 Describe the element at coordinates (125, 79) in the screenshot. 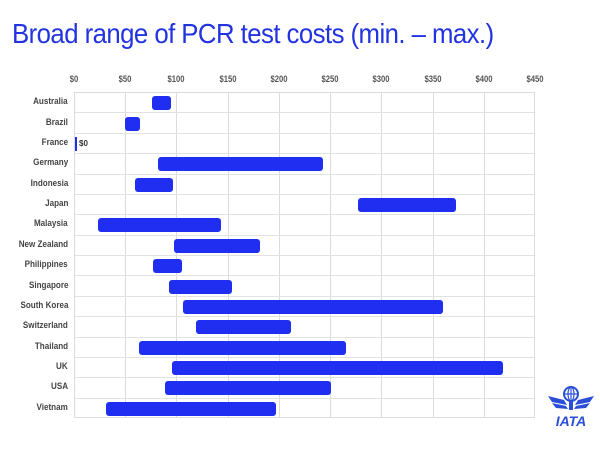

I see `x-tick-label: $50` at that location.